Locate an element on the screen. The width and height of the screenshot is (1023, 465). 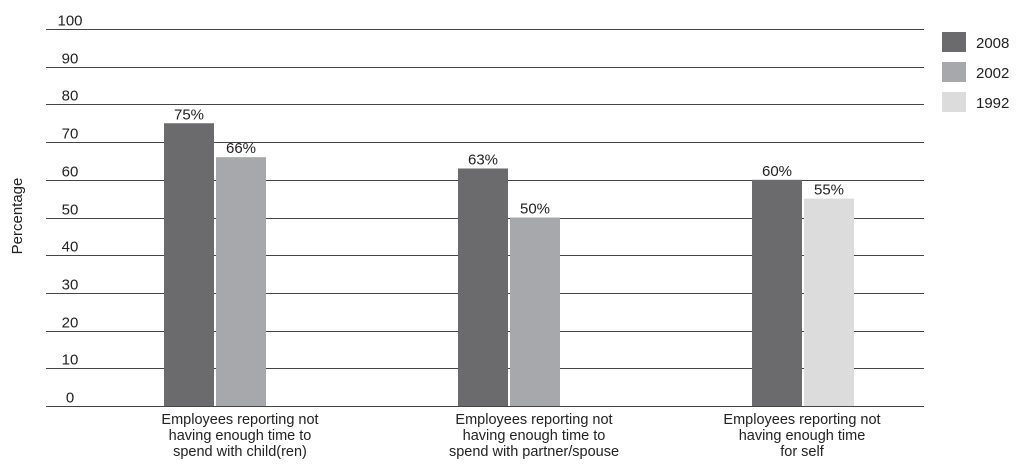
legend-swatch-2008 is located at coordinates (954, 42).